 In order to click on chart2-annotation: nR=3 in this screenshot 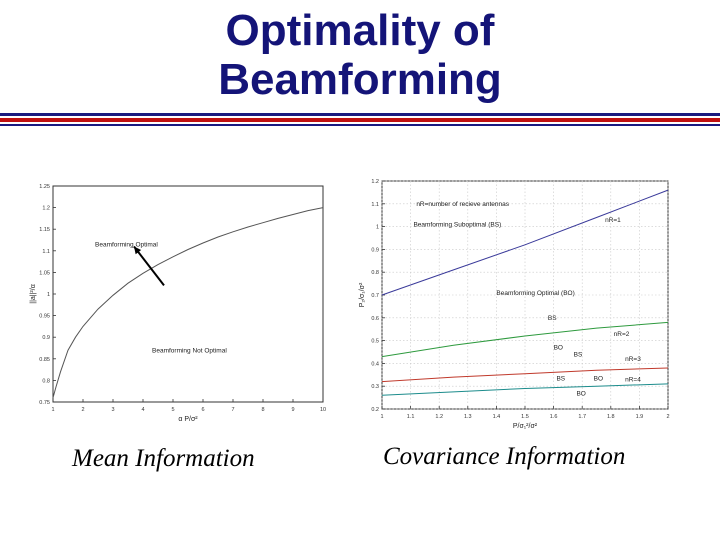, I will do `click(633, 359)`.